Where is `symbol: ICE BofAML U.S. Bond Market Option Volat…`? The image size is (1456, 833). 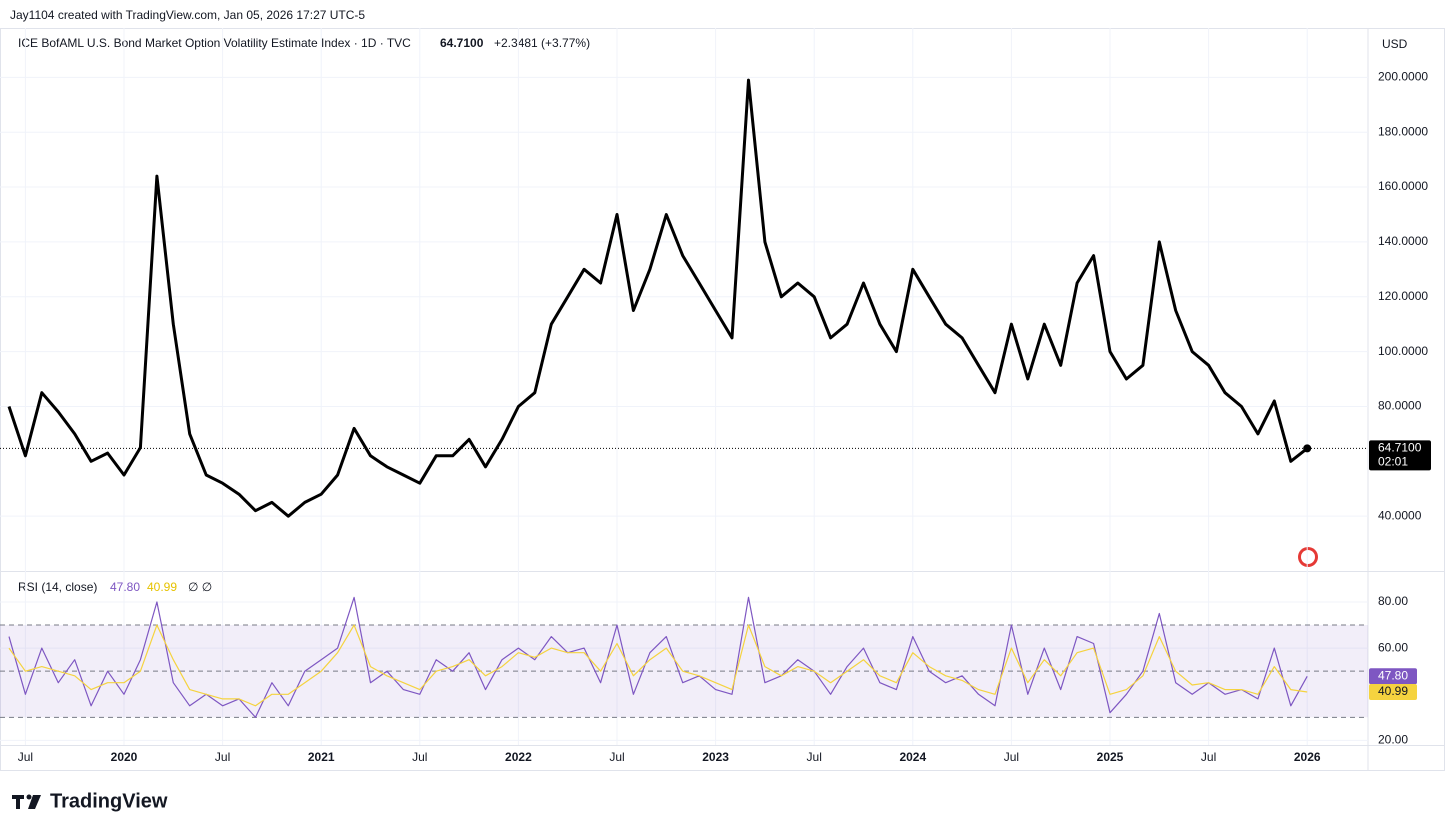 symbol: ICE BofAML U.S. Bond Market Option Volat… is located at coordinates (214, 43).